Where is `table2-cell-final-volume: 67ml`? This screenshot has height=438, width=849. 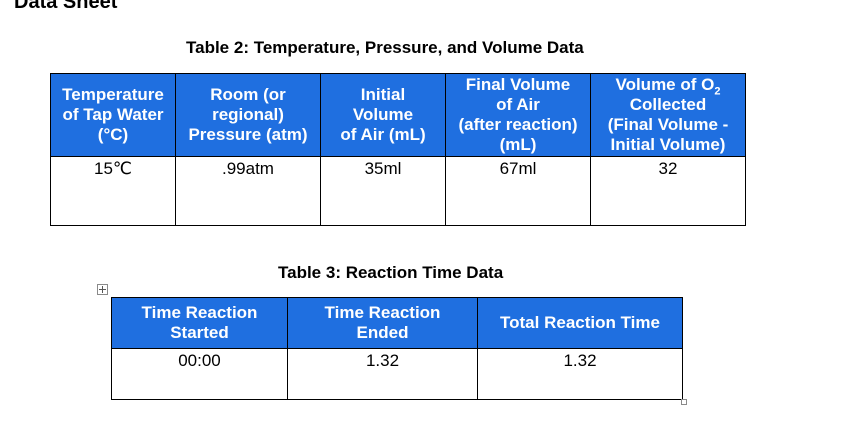 table2-cell-final-volume: 67ml is located at coordinates (518, 191).